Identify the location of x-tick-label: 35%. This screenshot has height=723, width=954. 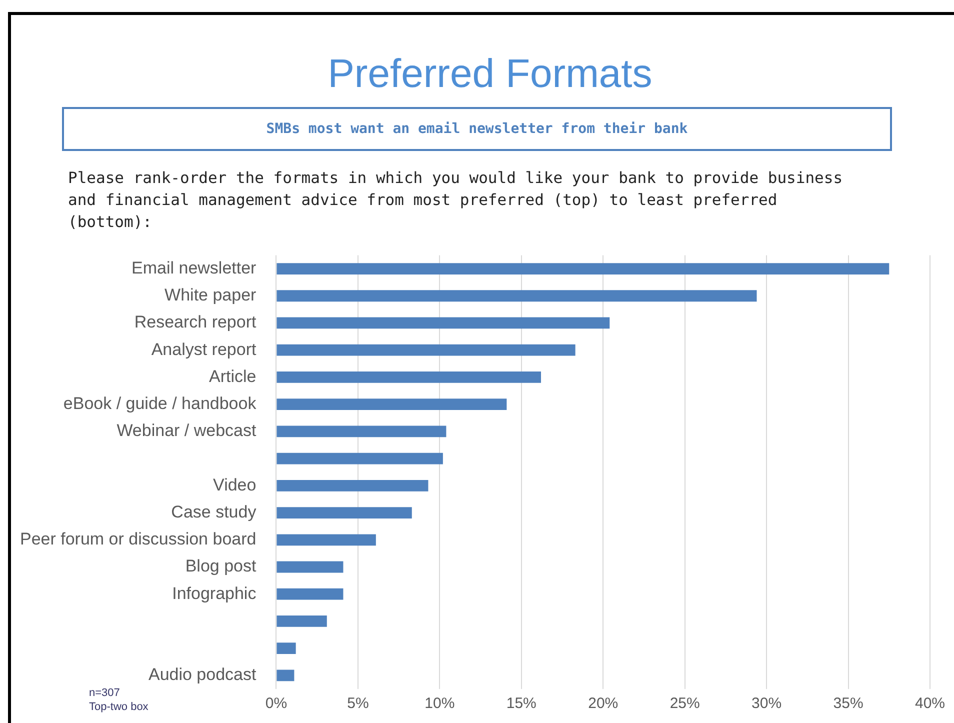
(848, 703).